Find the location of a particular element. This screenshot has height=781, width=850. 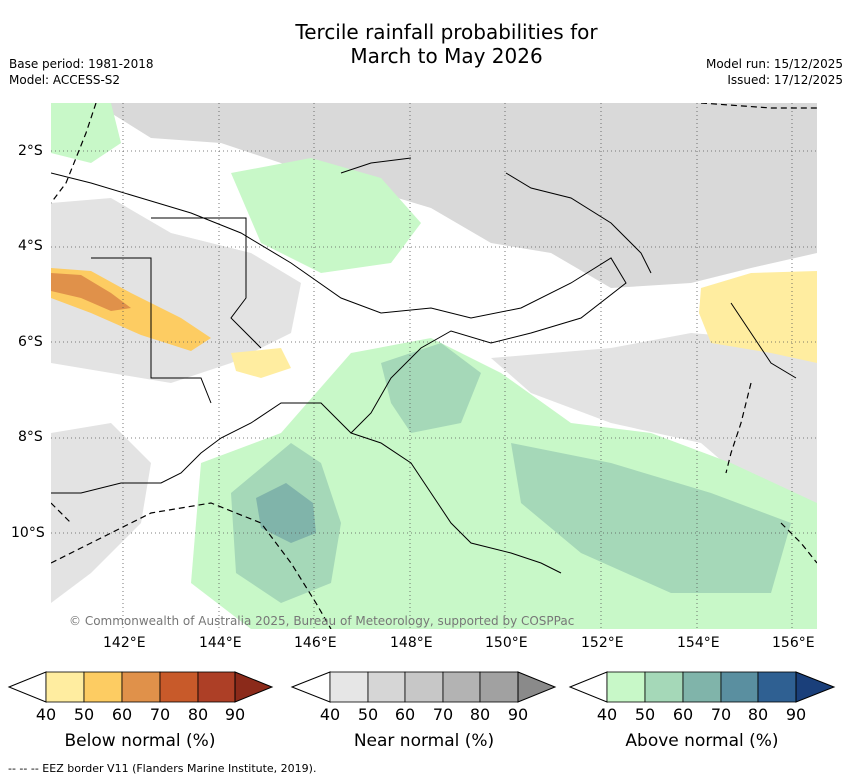

near-normal-region-west is located at coordinates (176, 290).